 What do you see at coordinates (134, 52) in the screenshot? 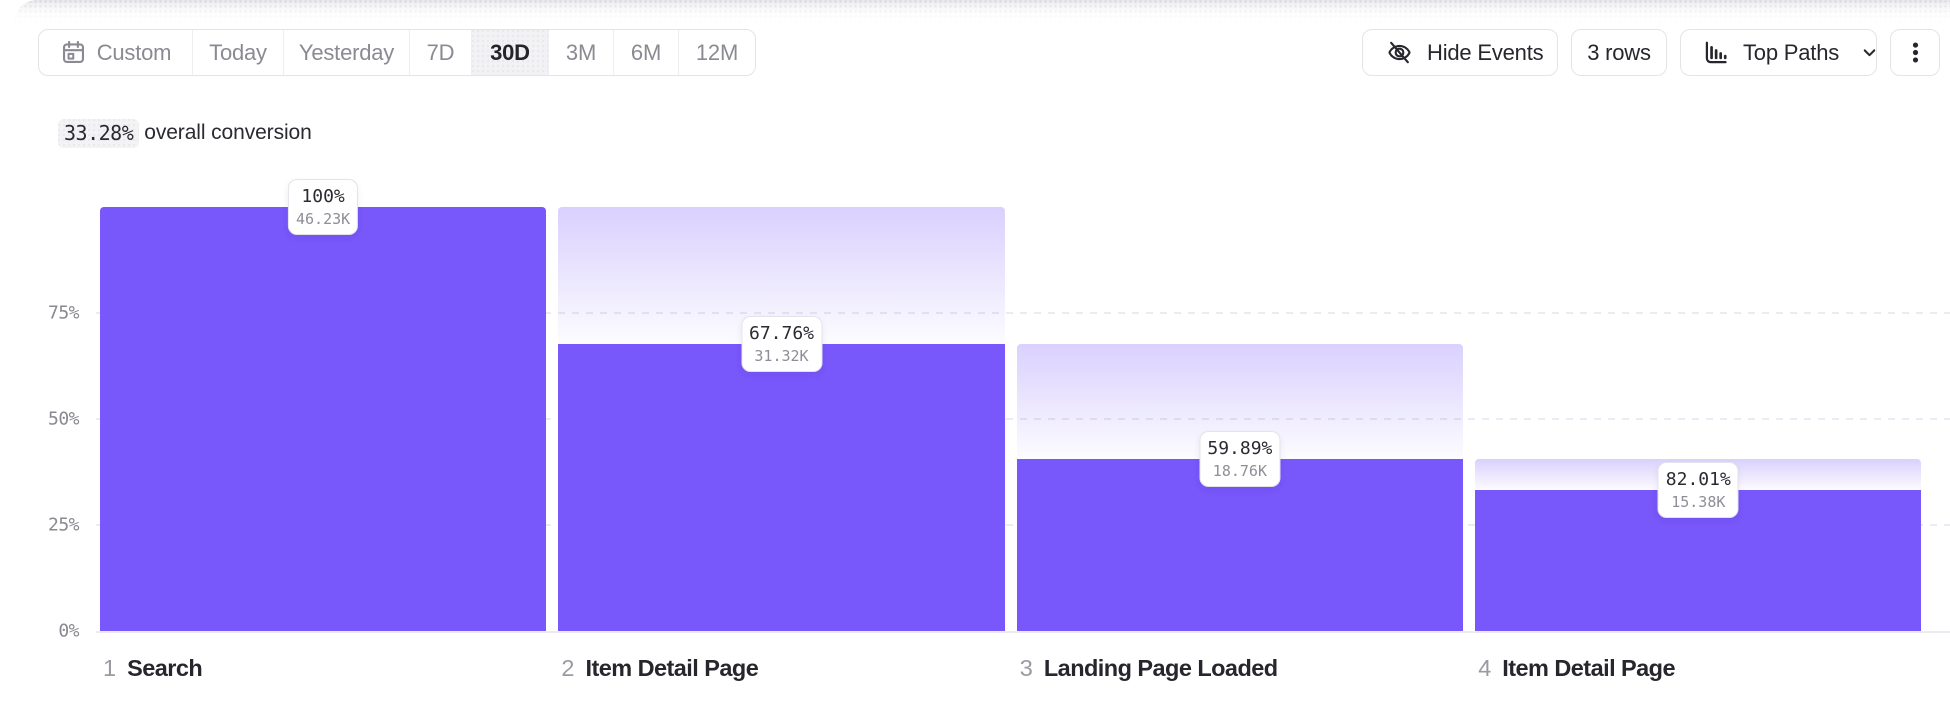
I see `date-range-option-label: Custom` at bounding box center [134, 52].